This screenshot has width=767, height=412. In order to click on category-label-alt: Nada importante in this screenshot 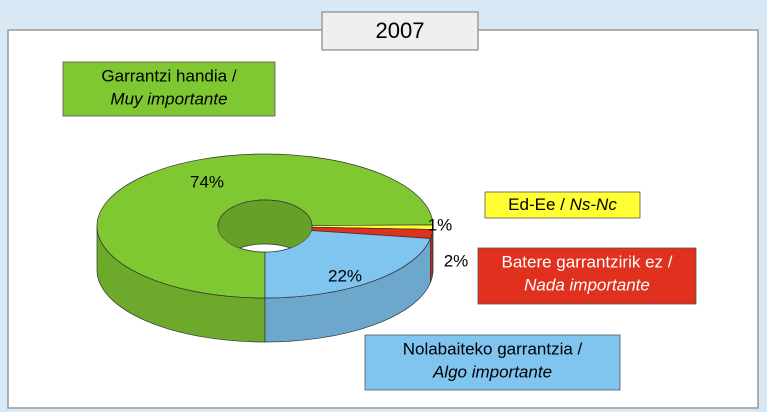, I will do `click(587, 284)`.